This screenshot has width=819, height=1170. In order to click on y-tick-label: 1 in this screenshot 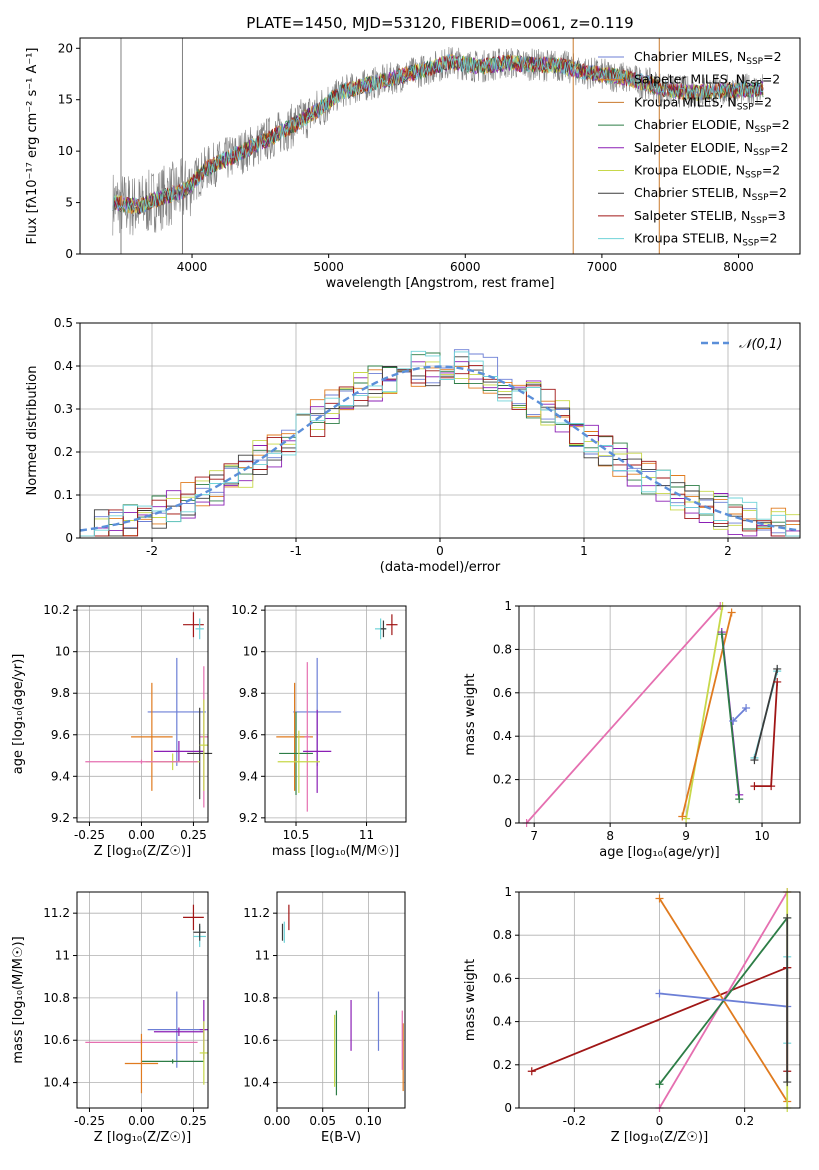, I will do `click(508, 606)`.